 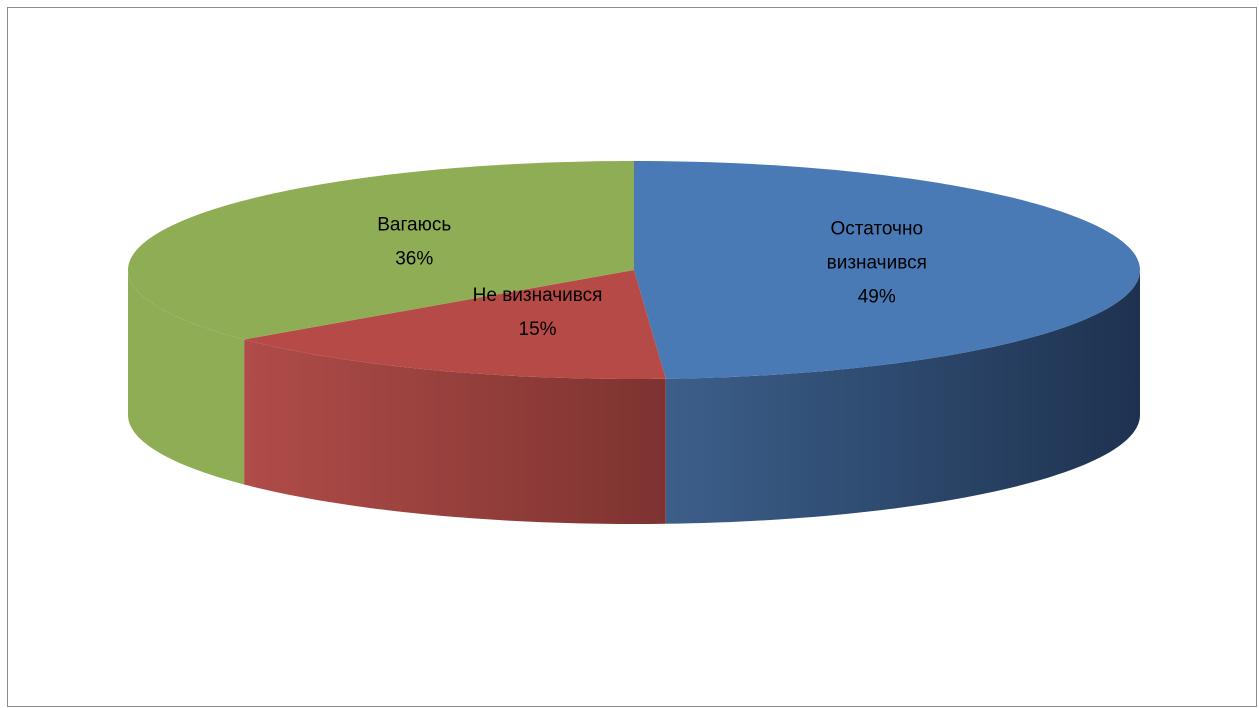 I want to click on slice-name-1-0: Не визначився, so click(x=538, y=295).